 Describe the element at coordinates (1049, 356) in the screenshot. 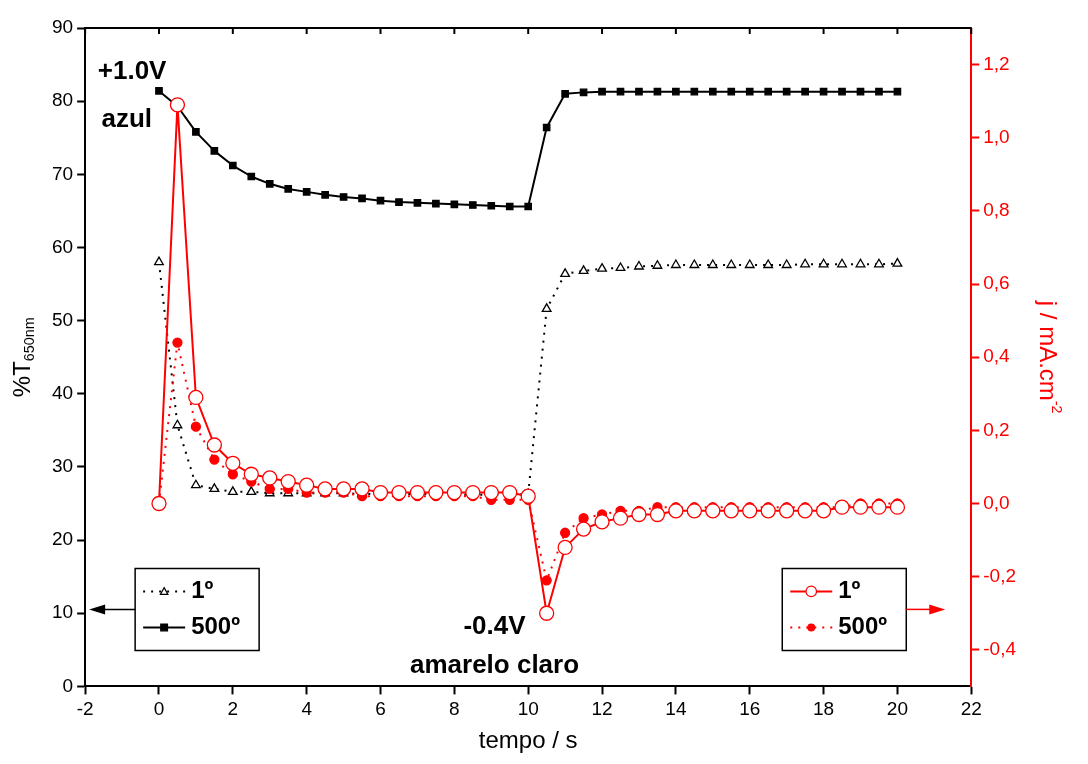

I see `y2-axis-title: j / mA.cm-2` at that location.